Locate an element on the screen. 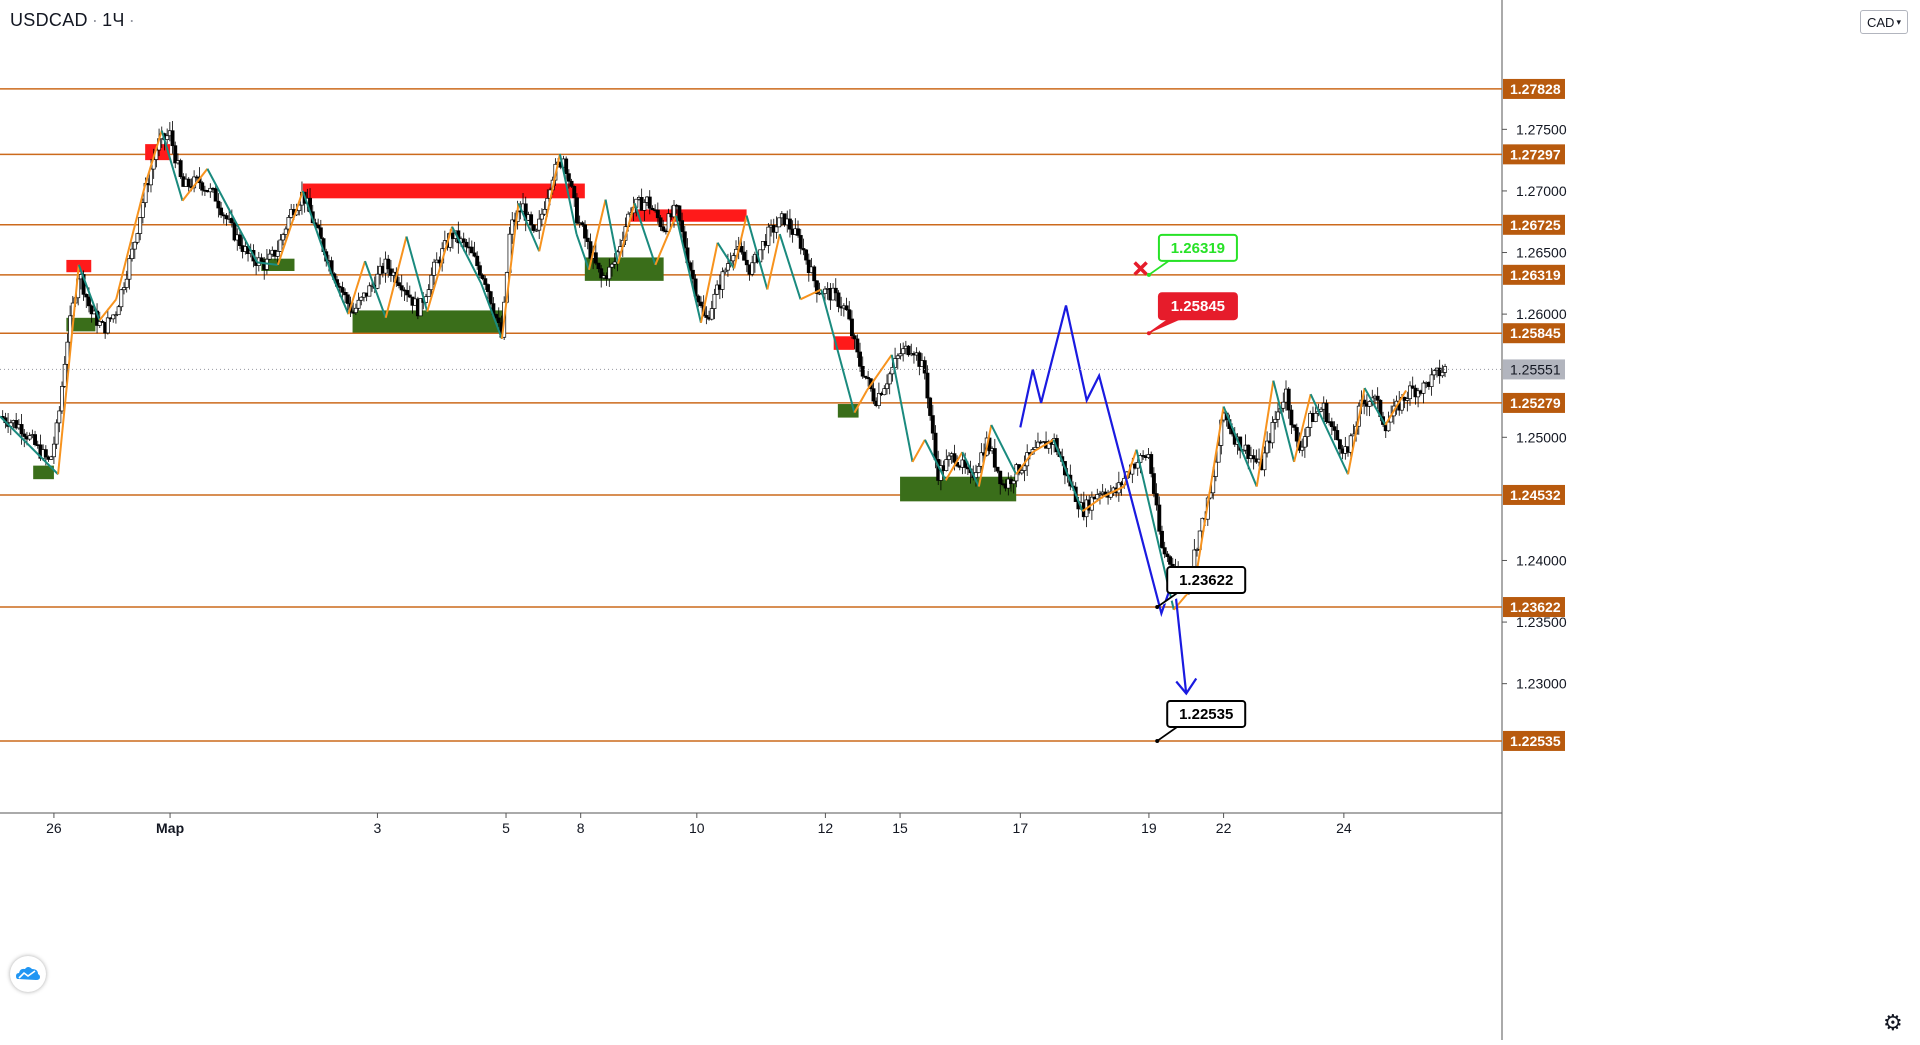 The width and height of the screenshot is (1920, 1045). projection-arrowhead is located at coordinates (1186, 686).